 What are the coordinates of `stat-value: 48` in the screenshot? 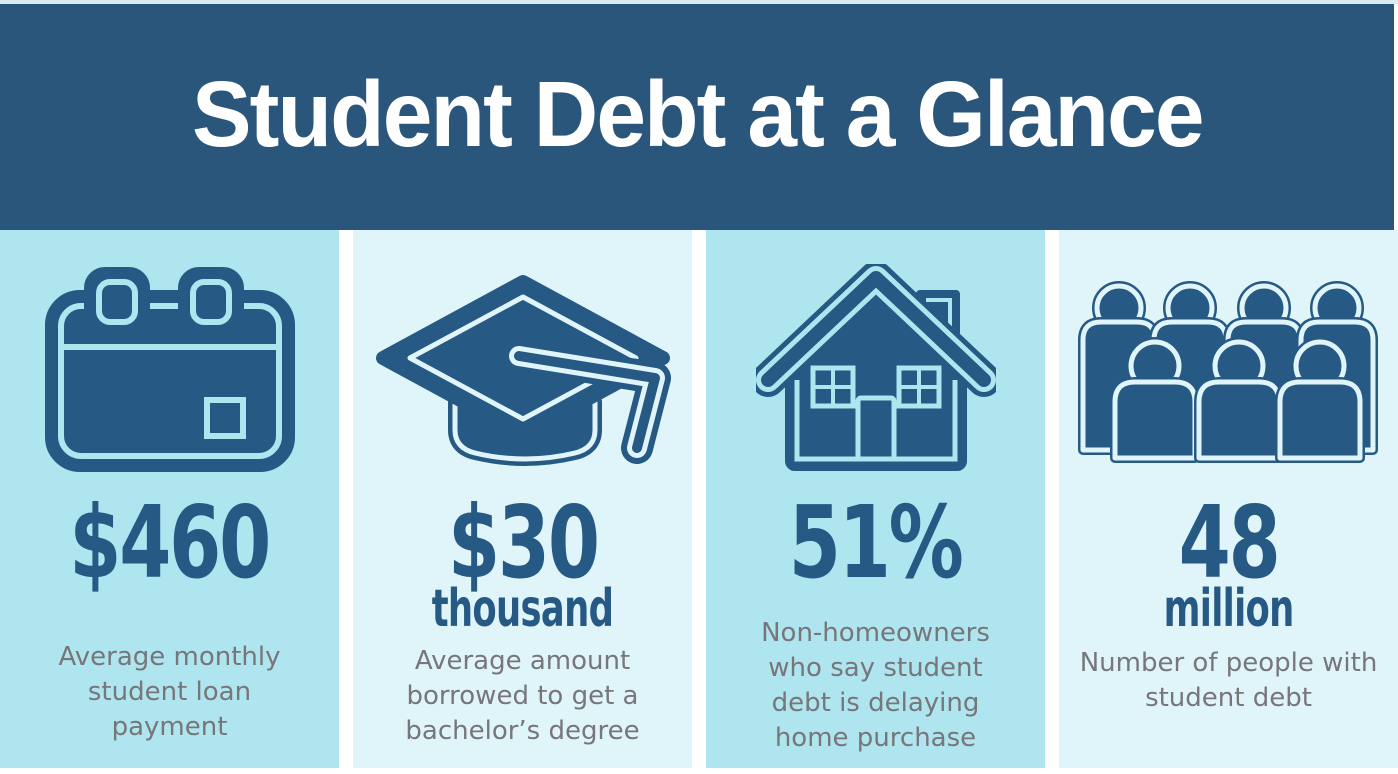 It's located at (1229, 542).